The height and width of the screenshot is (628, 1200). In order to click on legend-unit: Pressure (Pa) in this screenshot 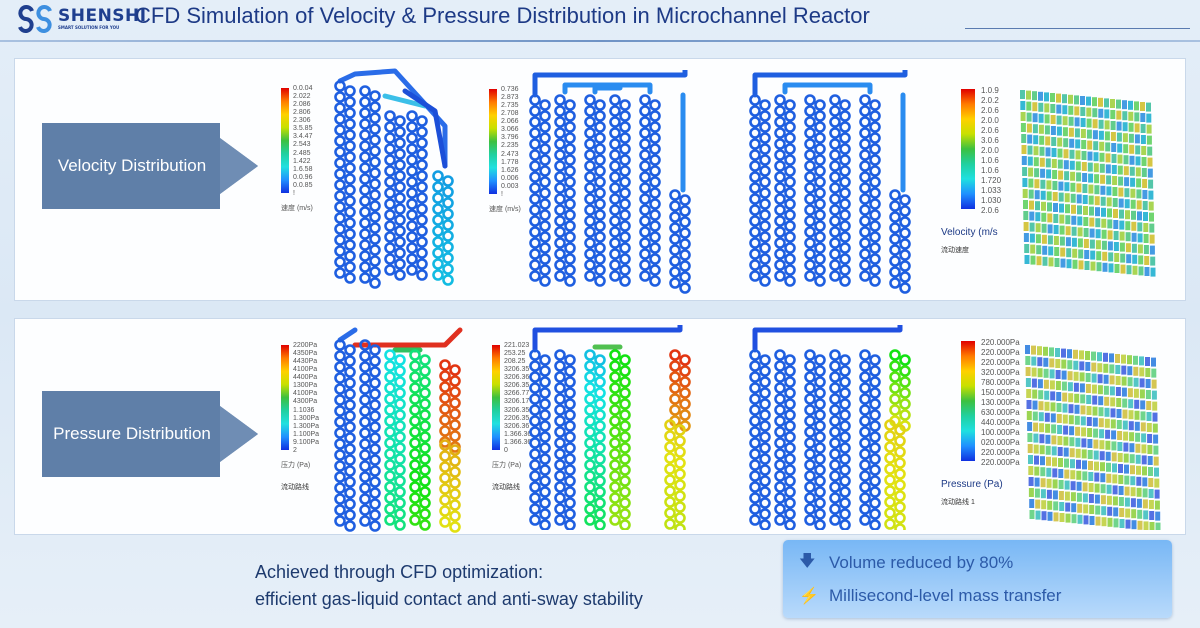, I will do `click(972, 484)`.